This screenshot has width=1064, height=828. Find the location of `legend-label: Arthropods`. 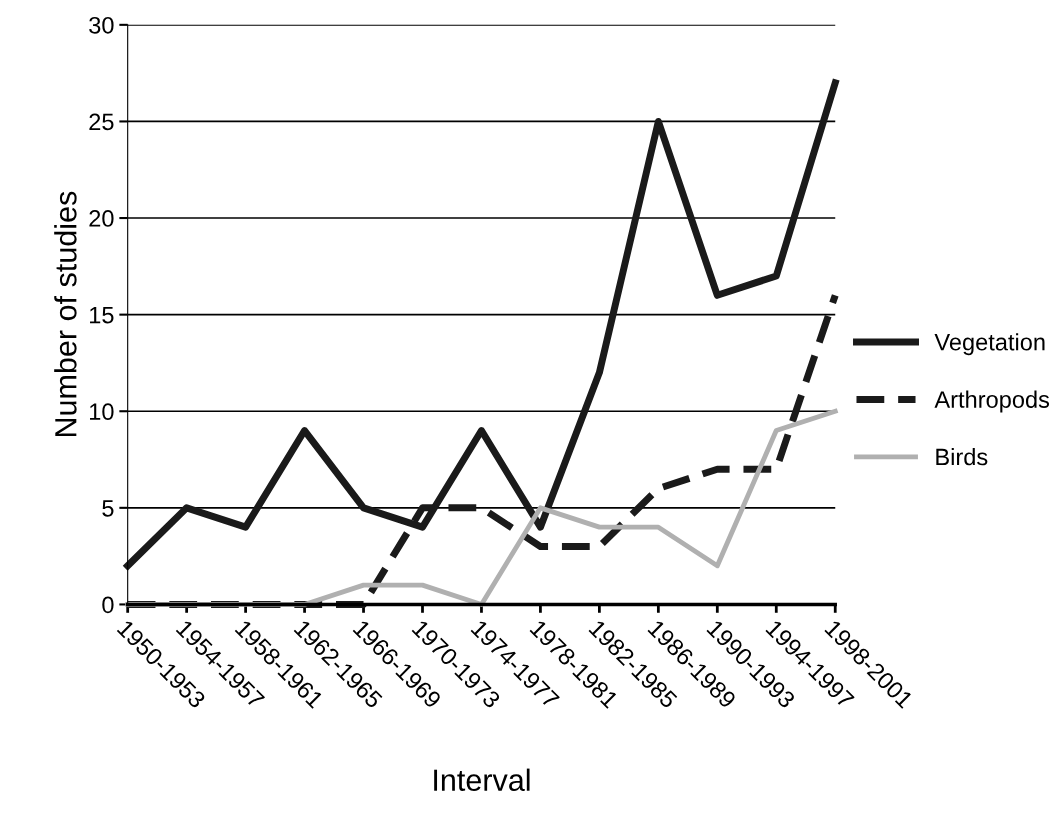

legend-label: Arthropods is located at coordinates (992, 401).